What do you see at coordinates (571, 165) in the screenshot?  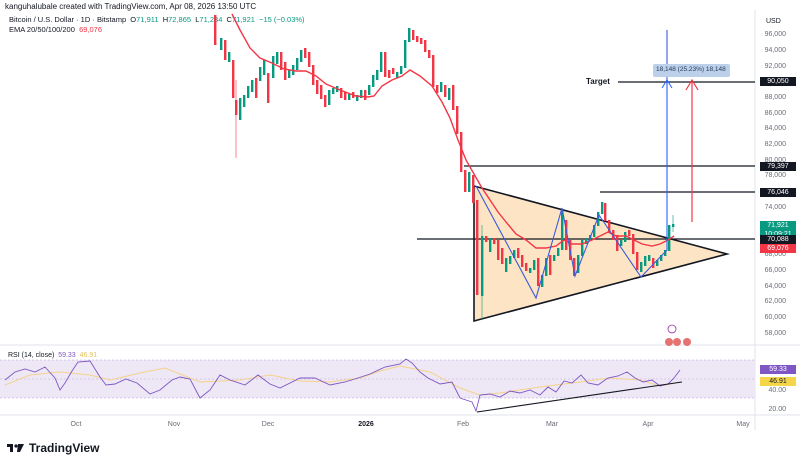 I see `wave-zigzag` at bounding box center [571, 165].